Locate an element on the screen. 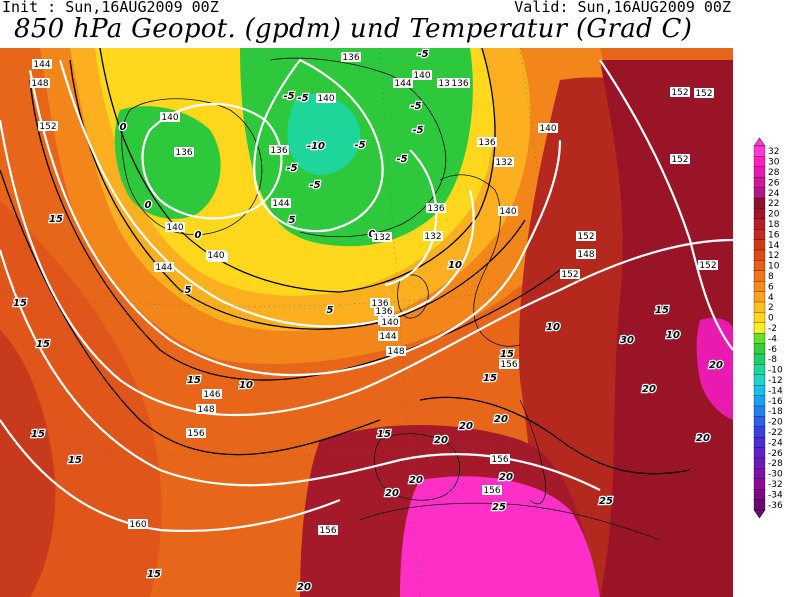  temp-zone-cold-core is located at coordinates (324, 134).